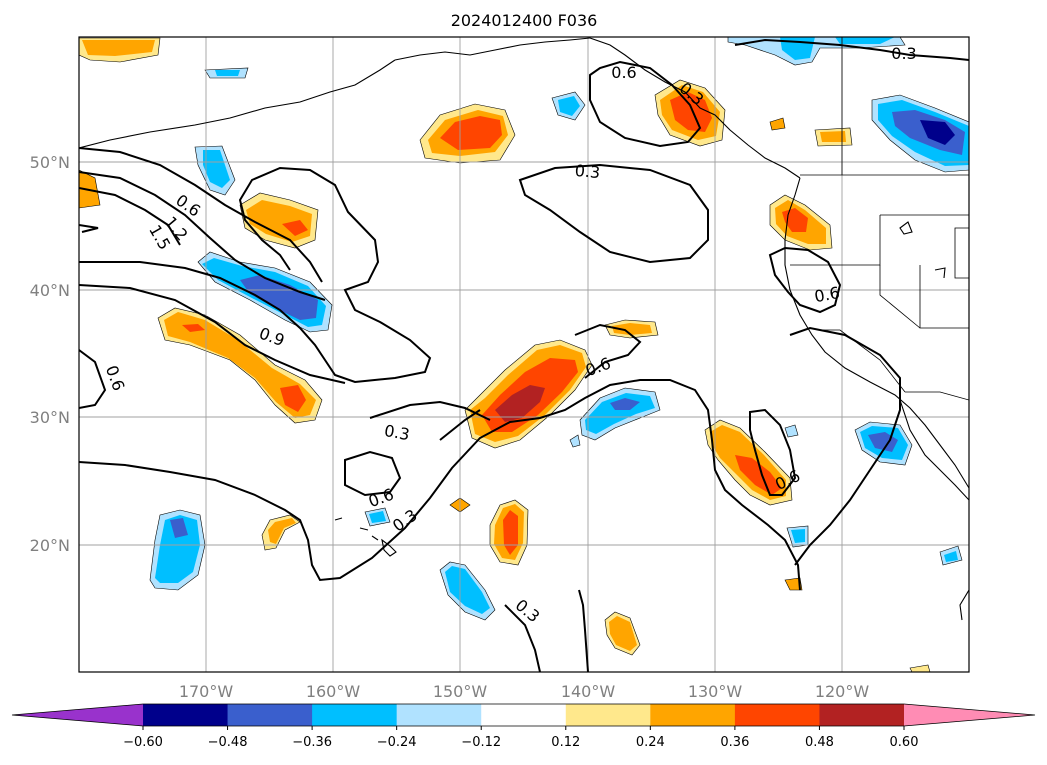  I want to click on lon-label: 130°W, so click(715, 691).